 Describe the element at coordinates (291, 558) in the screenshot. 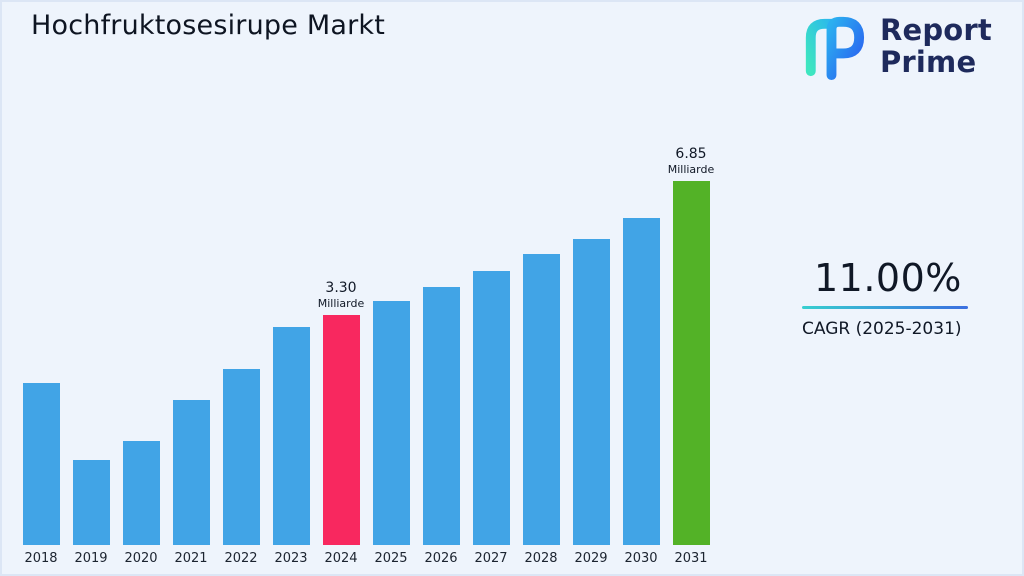

I see `x-axis-label-2023: 2023` at that location.